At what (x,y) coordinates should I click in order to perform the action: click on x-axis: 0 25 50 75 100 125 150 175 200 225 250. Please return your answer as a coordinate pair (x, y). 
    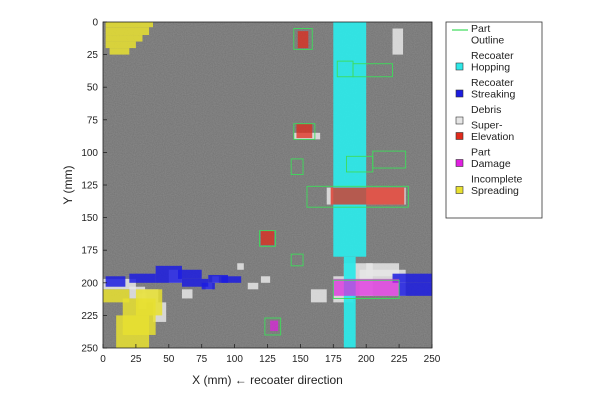
    Looking at the image, I should click on (270, 354).